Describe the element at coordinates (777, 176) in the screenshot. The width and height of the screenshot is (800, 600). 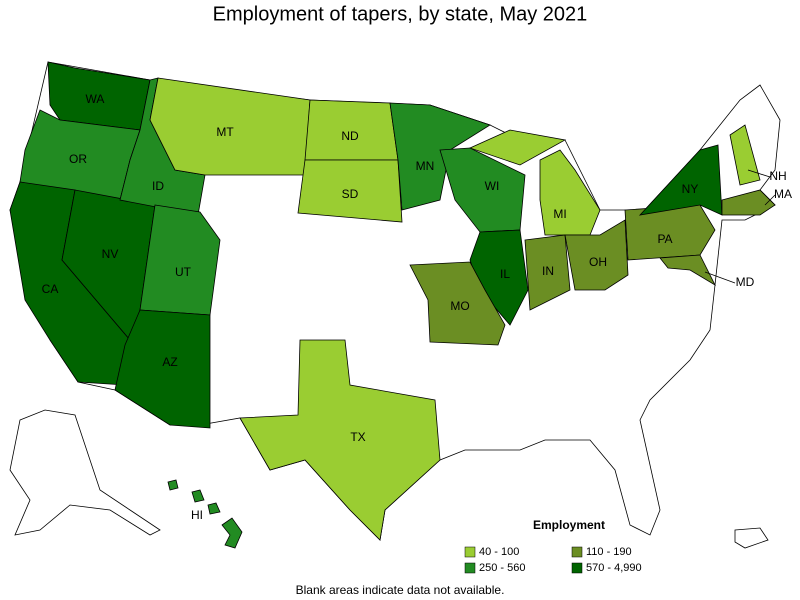
I see `state-label: NH` at that location.